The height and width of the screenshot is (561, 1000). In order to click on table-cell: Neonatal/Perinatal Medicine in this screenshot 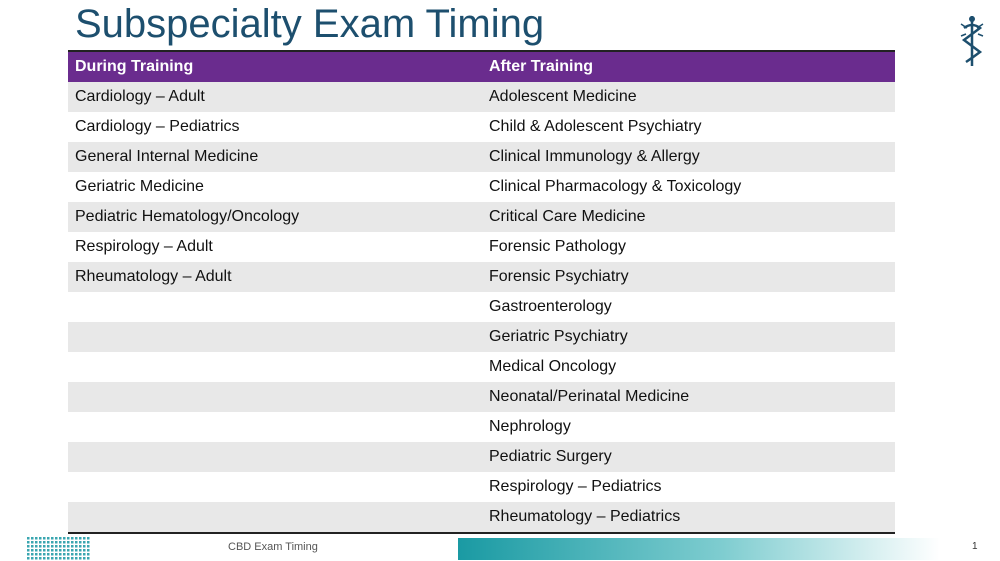, I will do `click(589, 396)`.